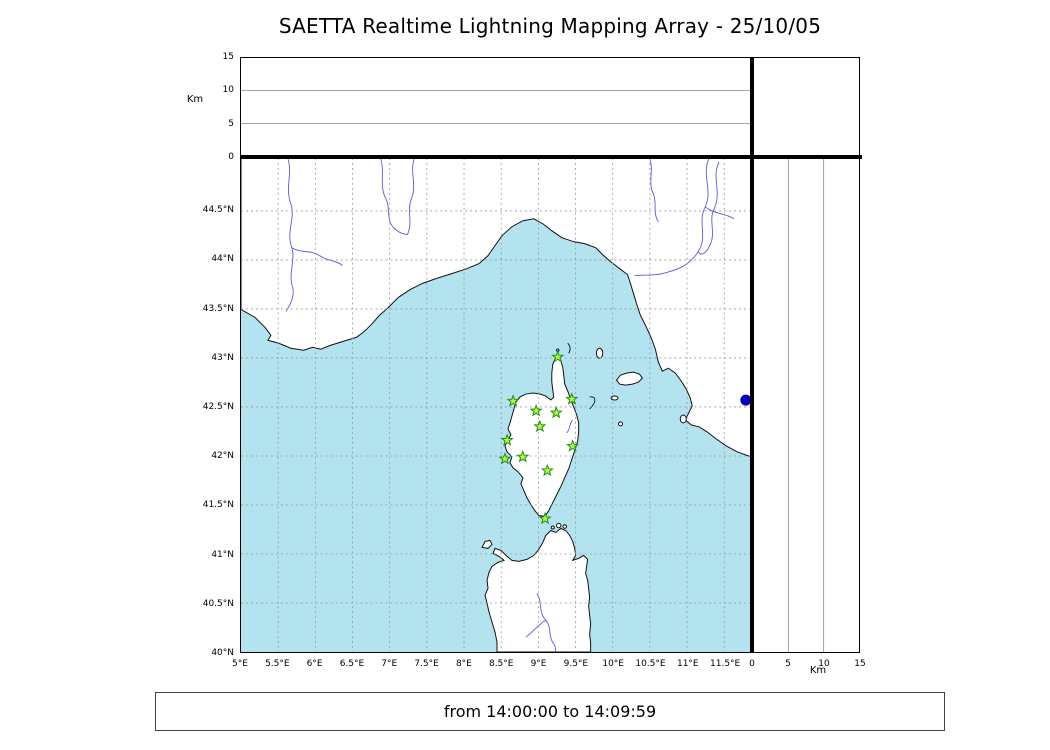 The height and width of the screenshot is (750, 1050). What do you see at coordinates (752, 355) in the screenshot?
I see `panel-divider-vertical` at bounding box center [752, 355].